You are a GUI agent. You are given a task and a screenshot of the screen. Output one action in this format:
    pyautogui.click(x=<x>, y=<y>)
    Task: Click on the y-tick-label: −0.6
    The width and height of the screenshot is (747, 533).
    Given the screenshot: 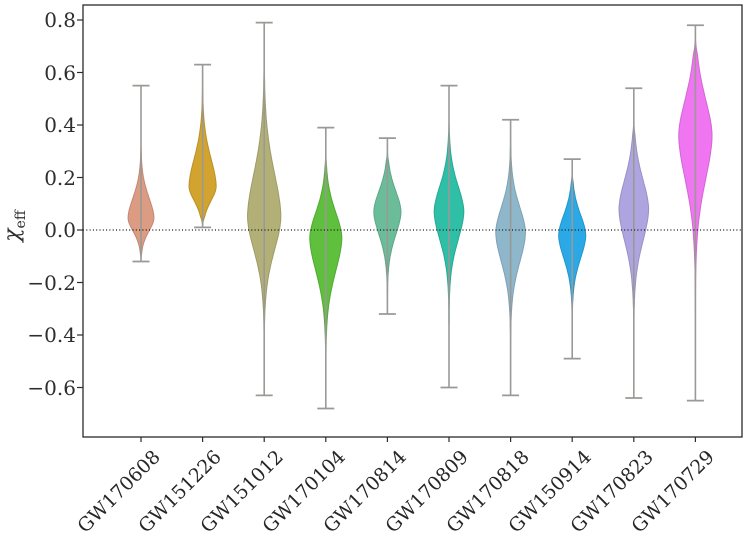 What is the action you would take?
    pyautogui.click(x=51, y=387)
    